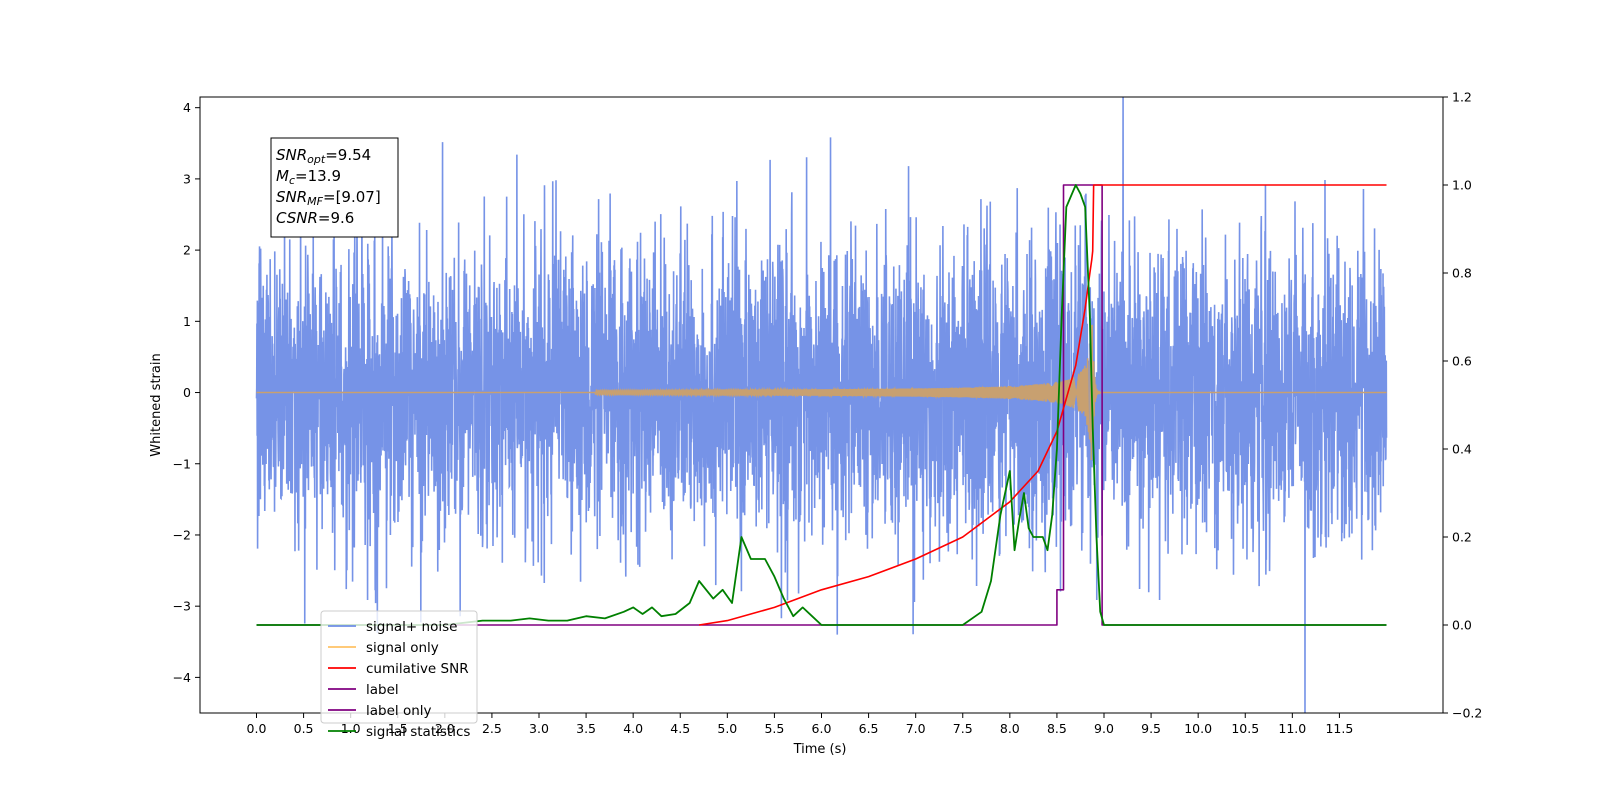  Describe the element at coordinates (182, 677) in the screenshot. I see `y-tick-label: −4` at that location.